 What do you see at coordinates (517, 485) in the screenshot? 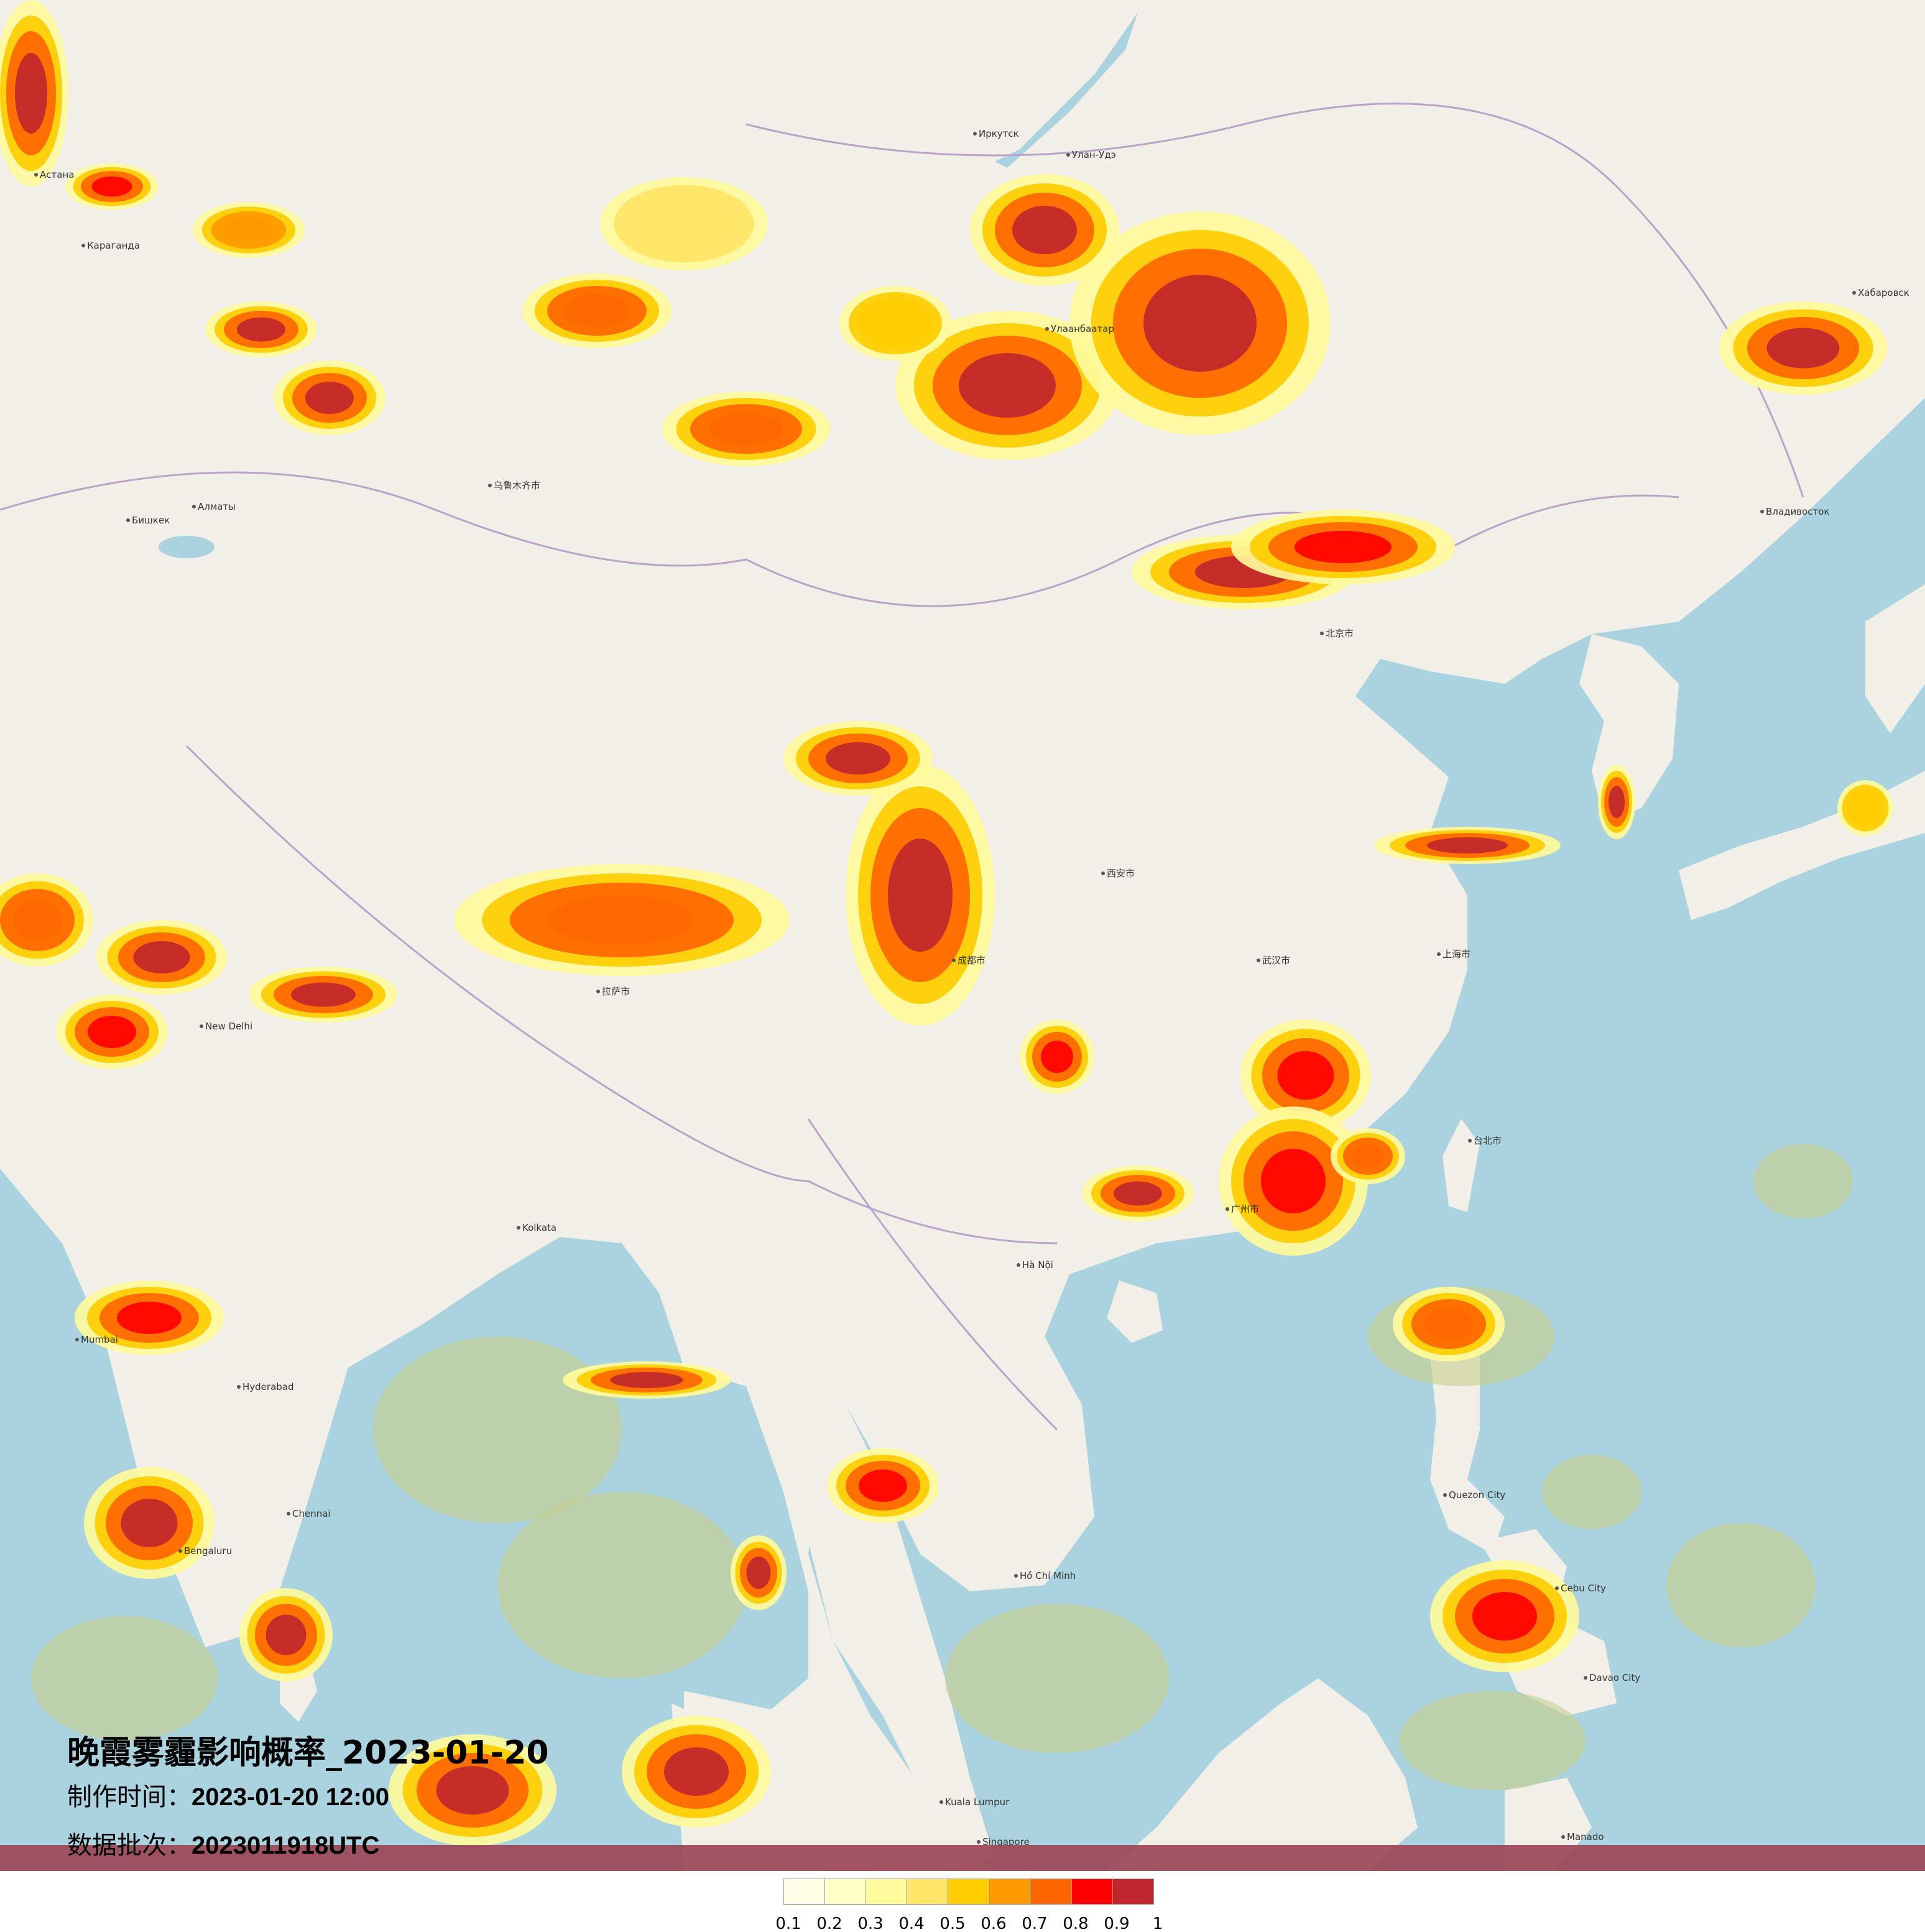
I see `city-label: 乌鲁木齐市` at bounding box center [517, 485].